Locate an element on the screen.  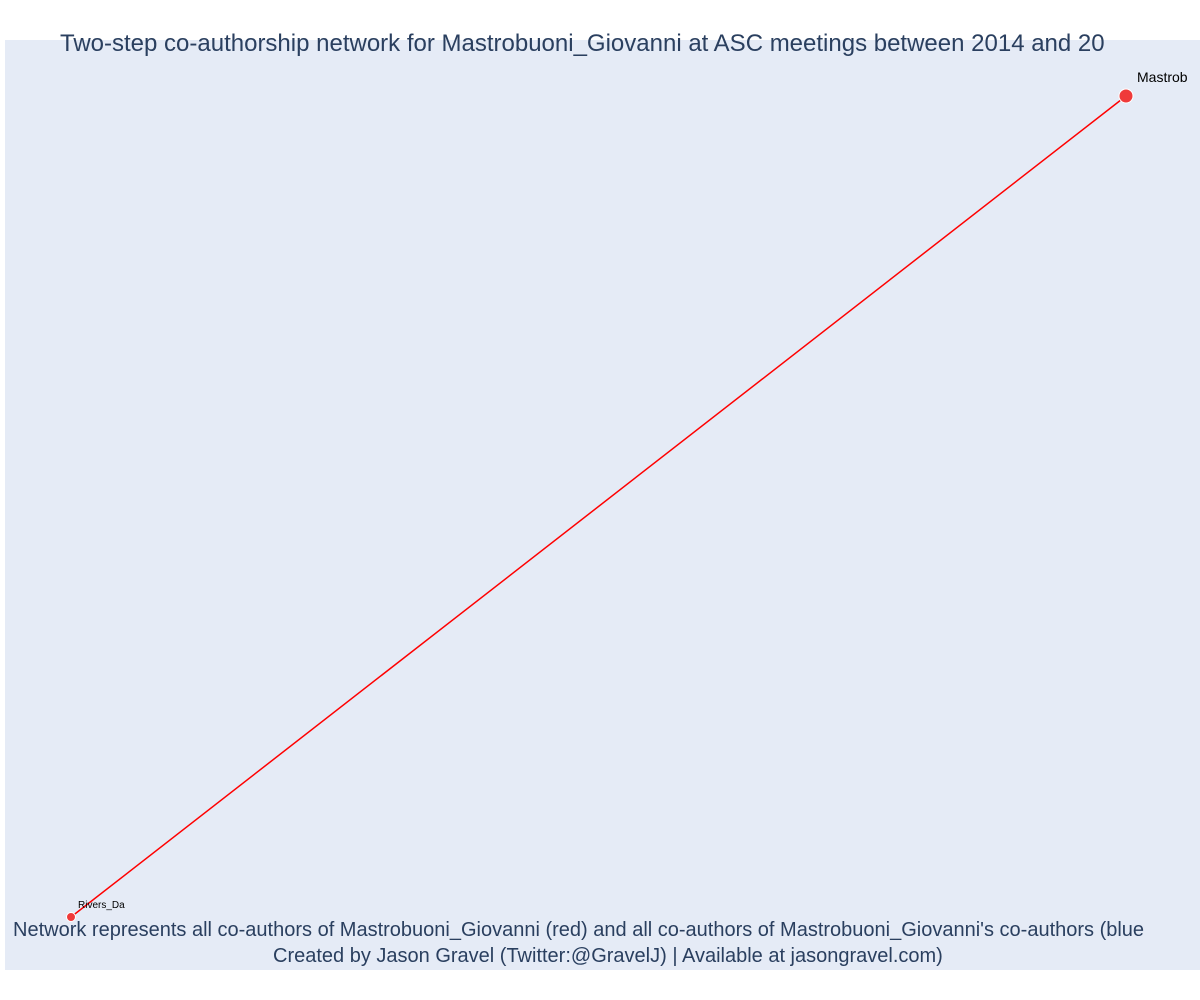
node-label-mastrobuoni: Mastrob is located at coordinates (1162, 77).